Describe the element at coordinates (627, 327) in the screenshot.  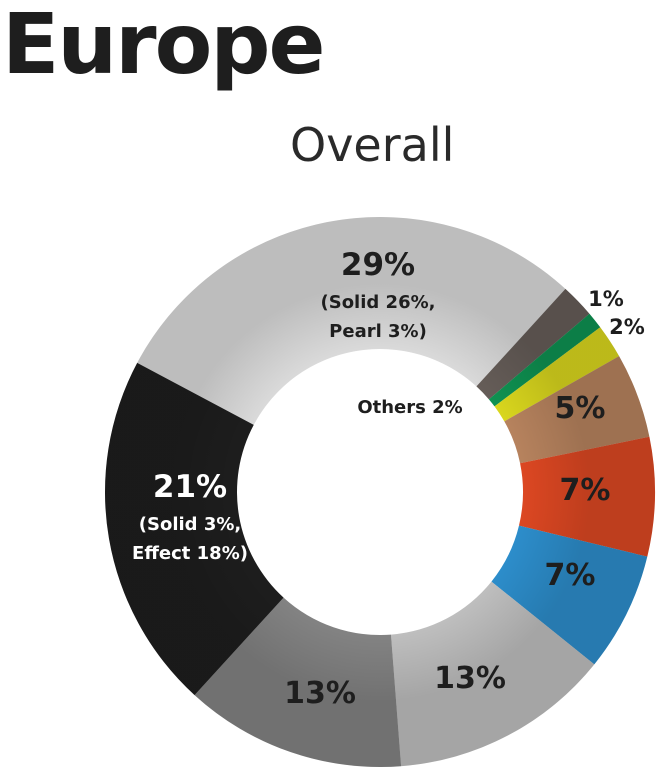
I see `slice-label: 2%` at that location.